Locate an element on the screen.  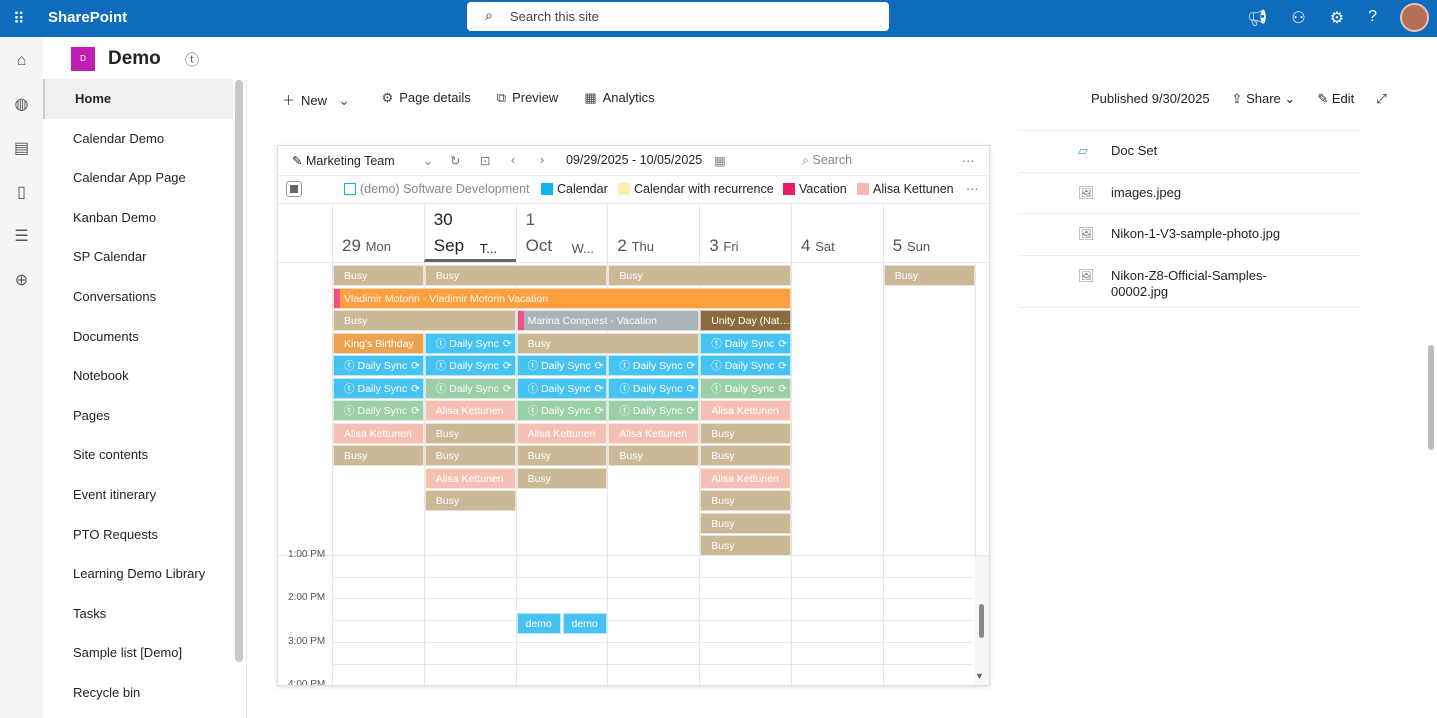
nav-item-learning-demo-library: Learning Demo Library is located at coordinates (139, 574).